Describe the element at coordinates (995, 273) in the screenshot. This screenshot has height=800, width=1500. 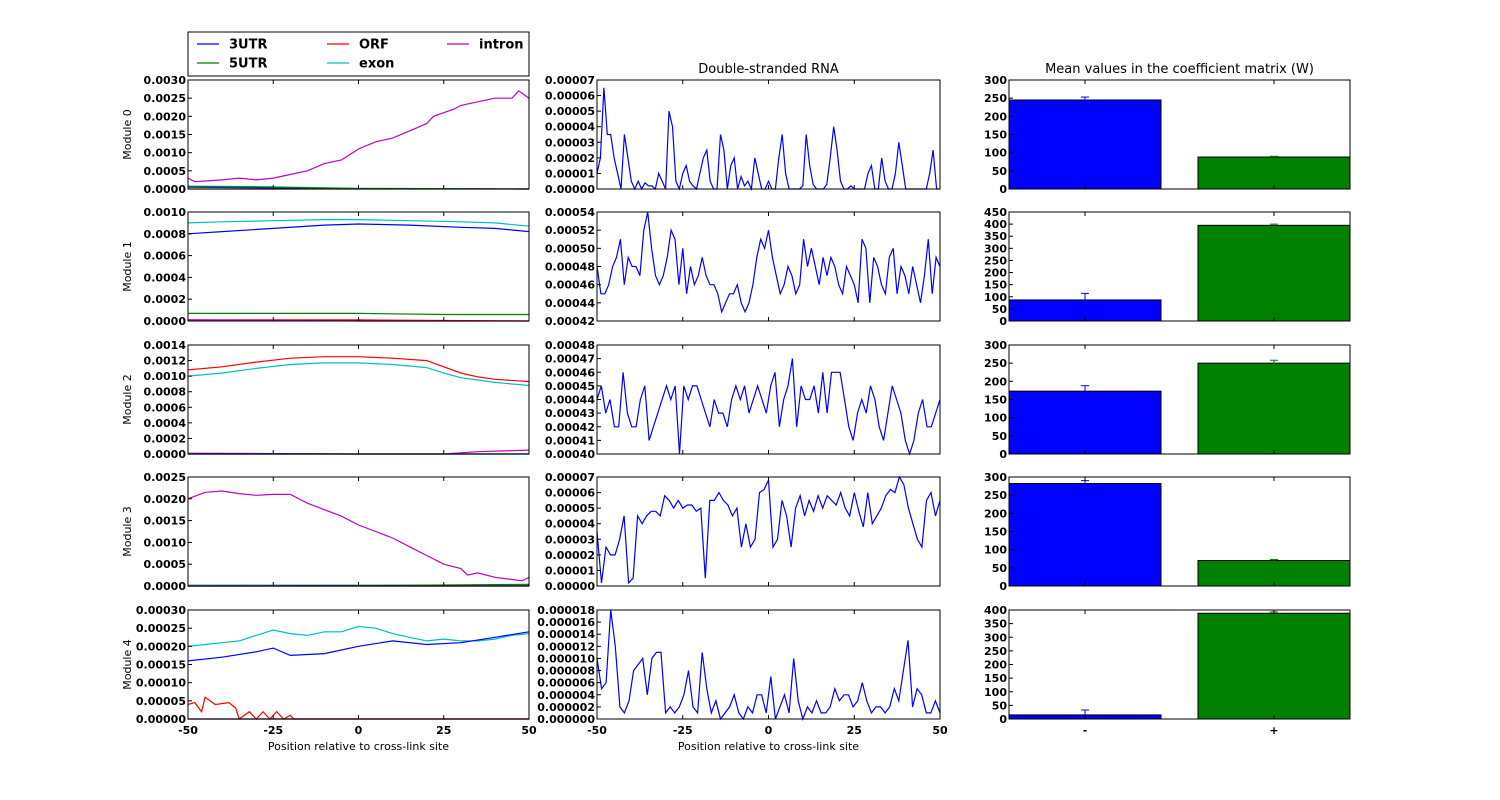
I see `coefficient-ytick-label: 200` at that location.